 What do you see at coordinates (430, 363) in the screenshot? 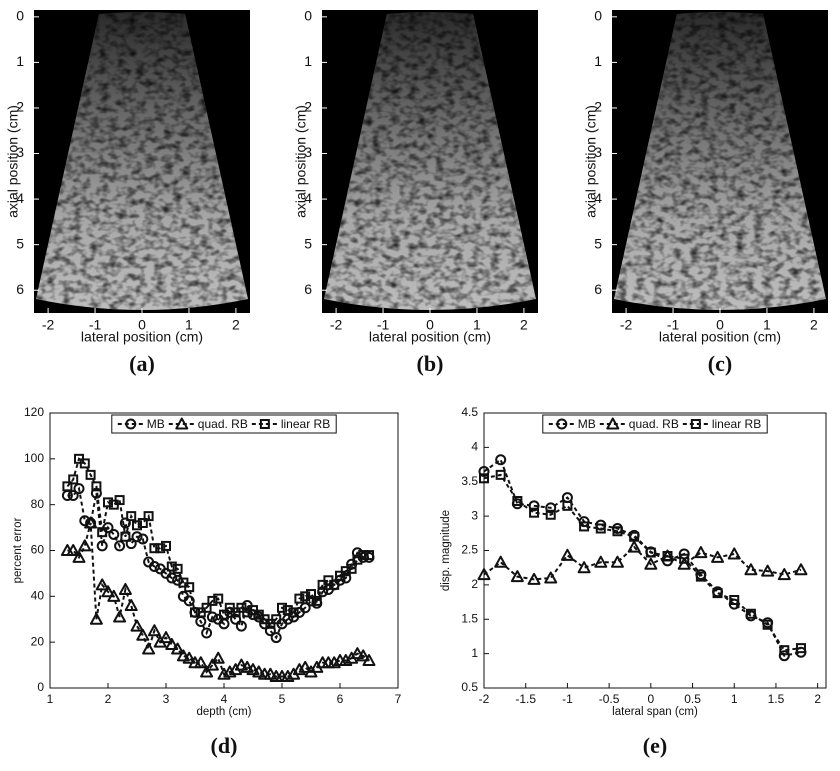
I see `panel-label: (b)` at bounding box center [430, 363].